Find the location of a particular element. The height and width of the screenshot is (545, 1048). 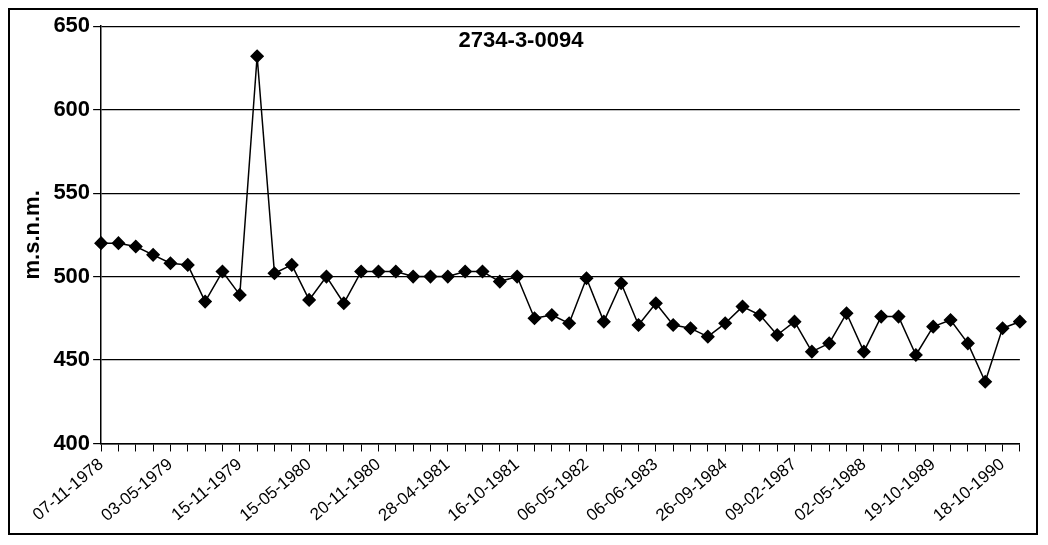

y-tick-label: 600 is located at coordinates (72, 108).